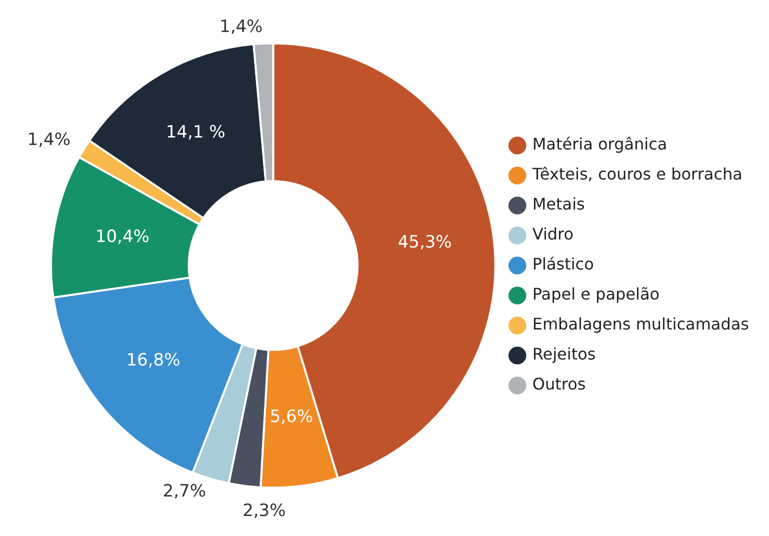 This screenshot has width=769, height=536. I want to click on data-label: 2,3%, so click(264, 511).